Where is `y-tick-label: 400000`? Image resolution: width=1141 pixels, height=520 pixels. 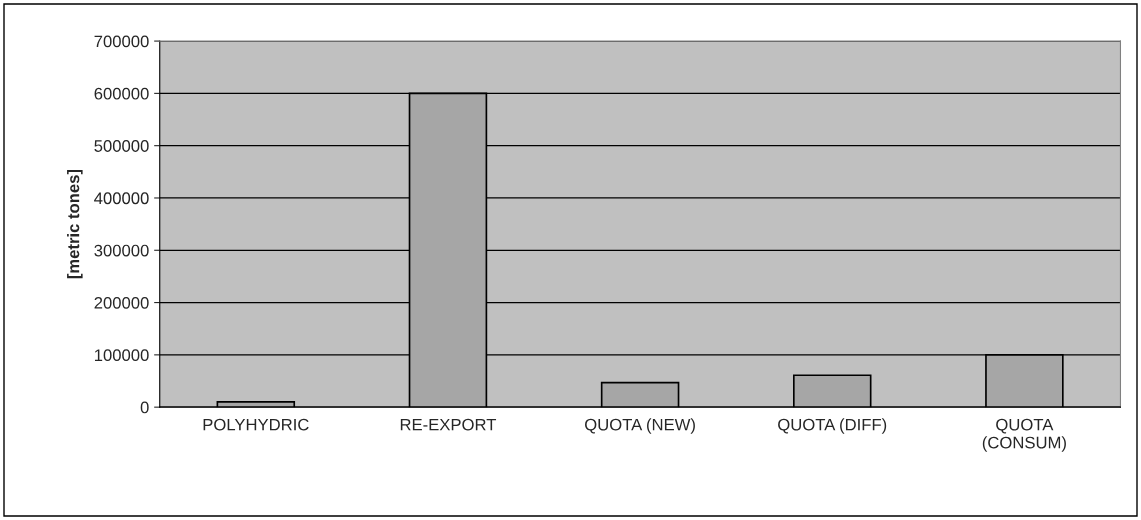
y-tick-label: 400000 is located at coordinates (121, 198).